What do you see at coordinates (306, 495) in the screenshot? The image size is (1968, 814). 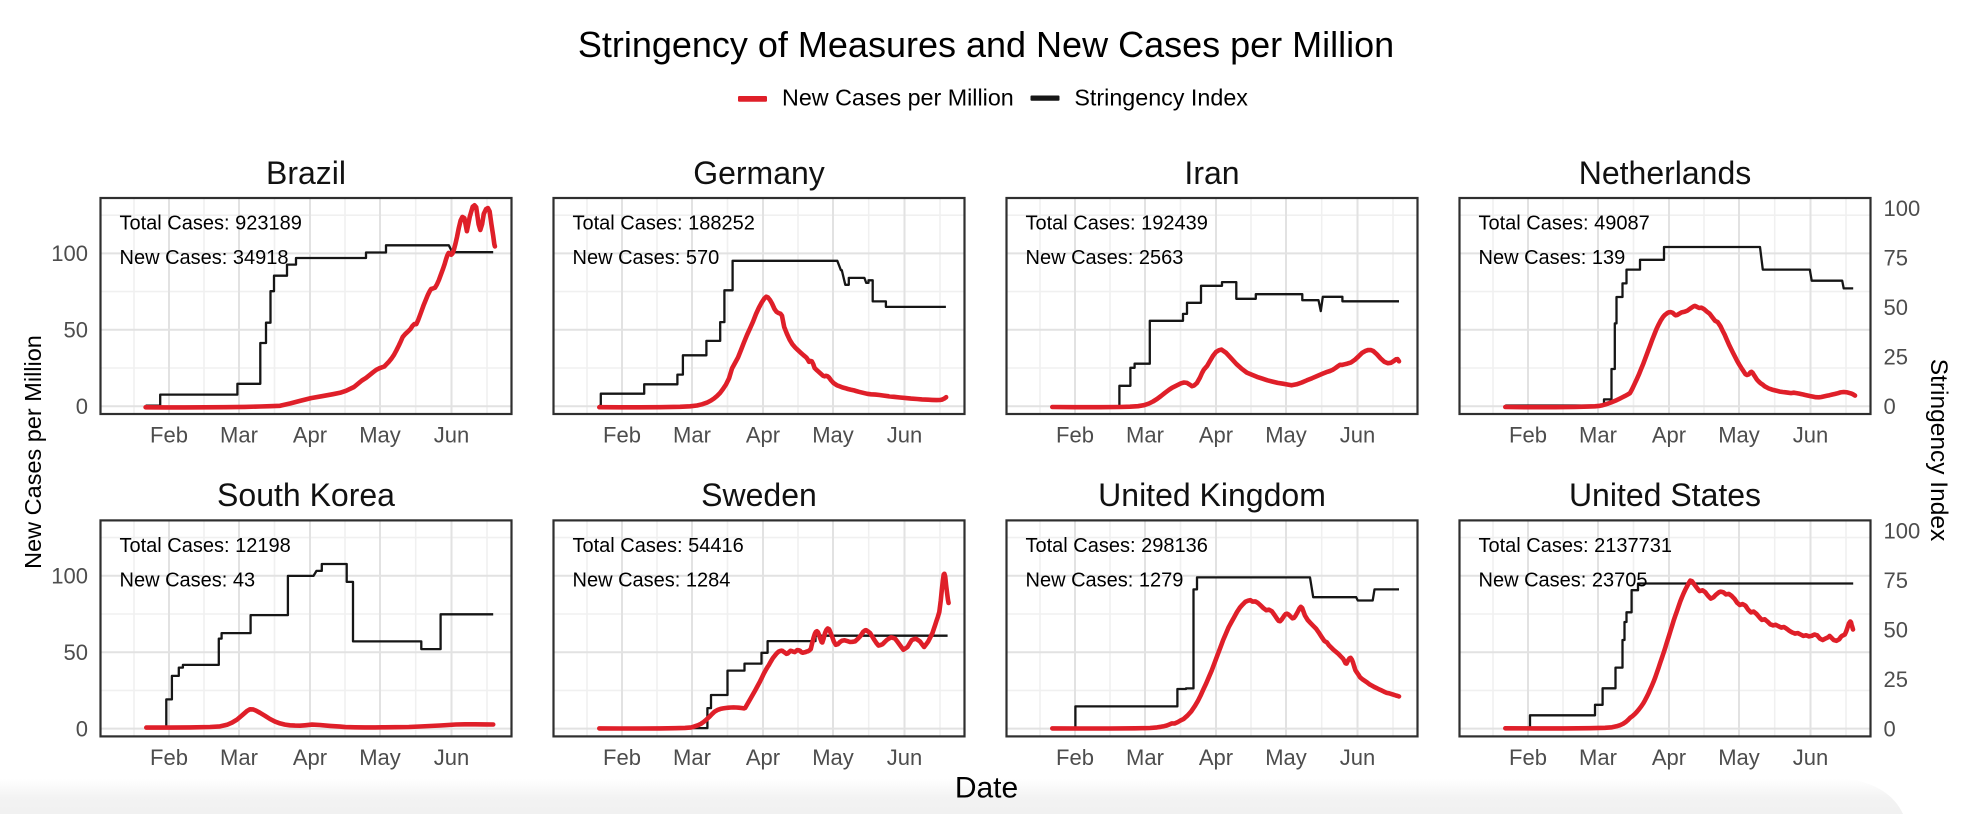 I see `svg-text: South Korea` at bounding box center [306, 495].